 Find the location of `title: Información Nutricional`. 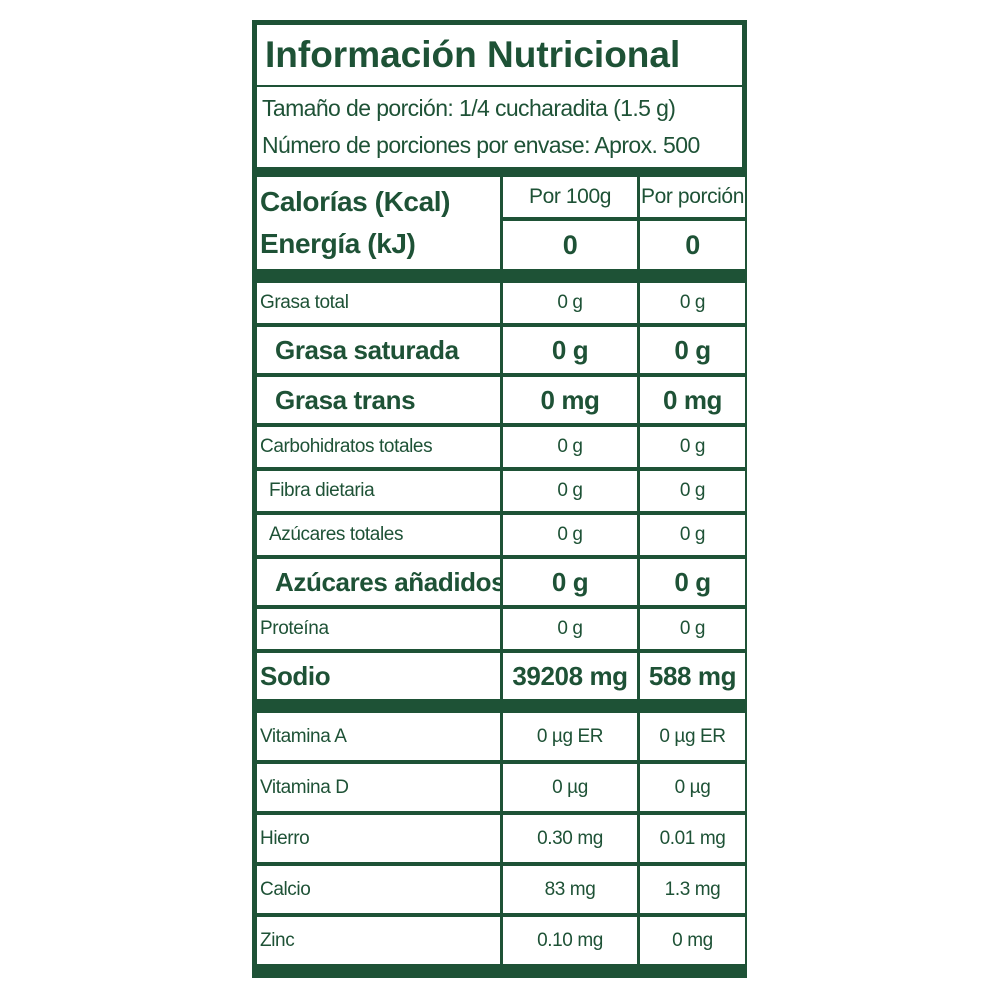

title: Información Nutricional is located at coordinates (499, 55).